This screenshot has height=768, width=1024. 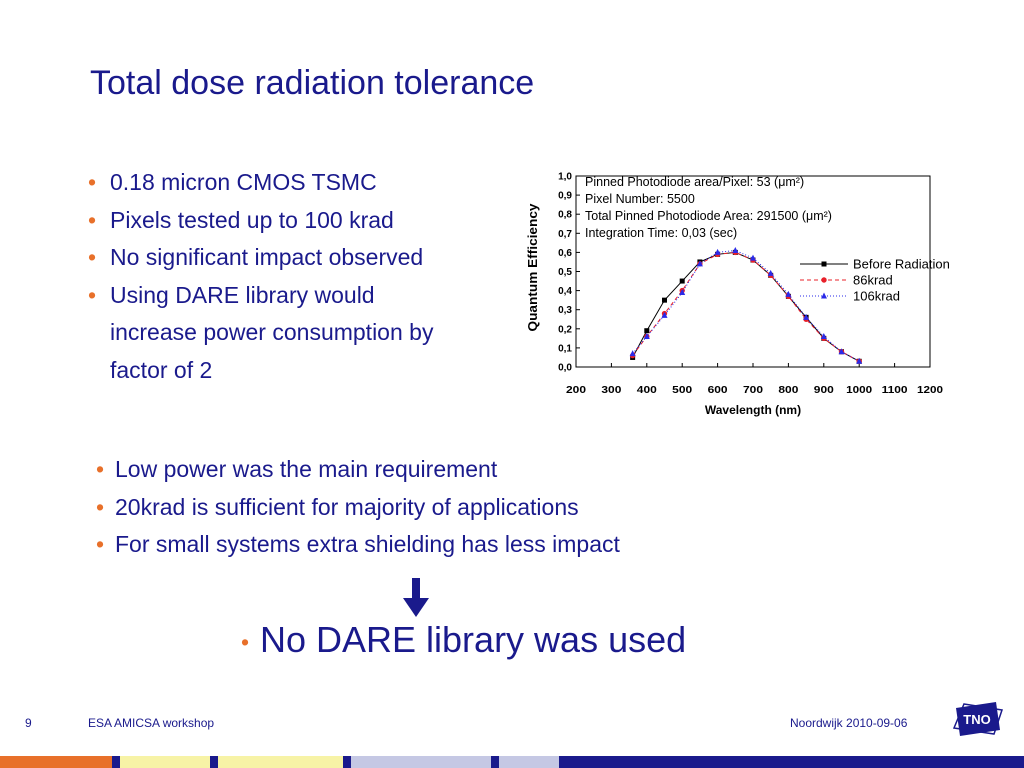 I want to click on x-axis-label: Wavelength (nm), so click(x=753, y=410).